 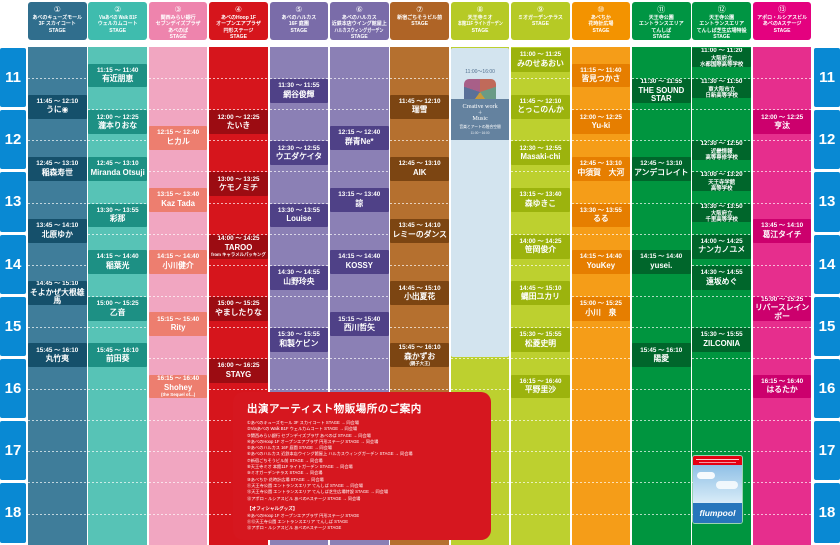 I want to click on act-cell: 14:15 ～ 14:40 YouKey, so click(x=601, y=262).